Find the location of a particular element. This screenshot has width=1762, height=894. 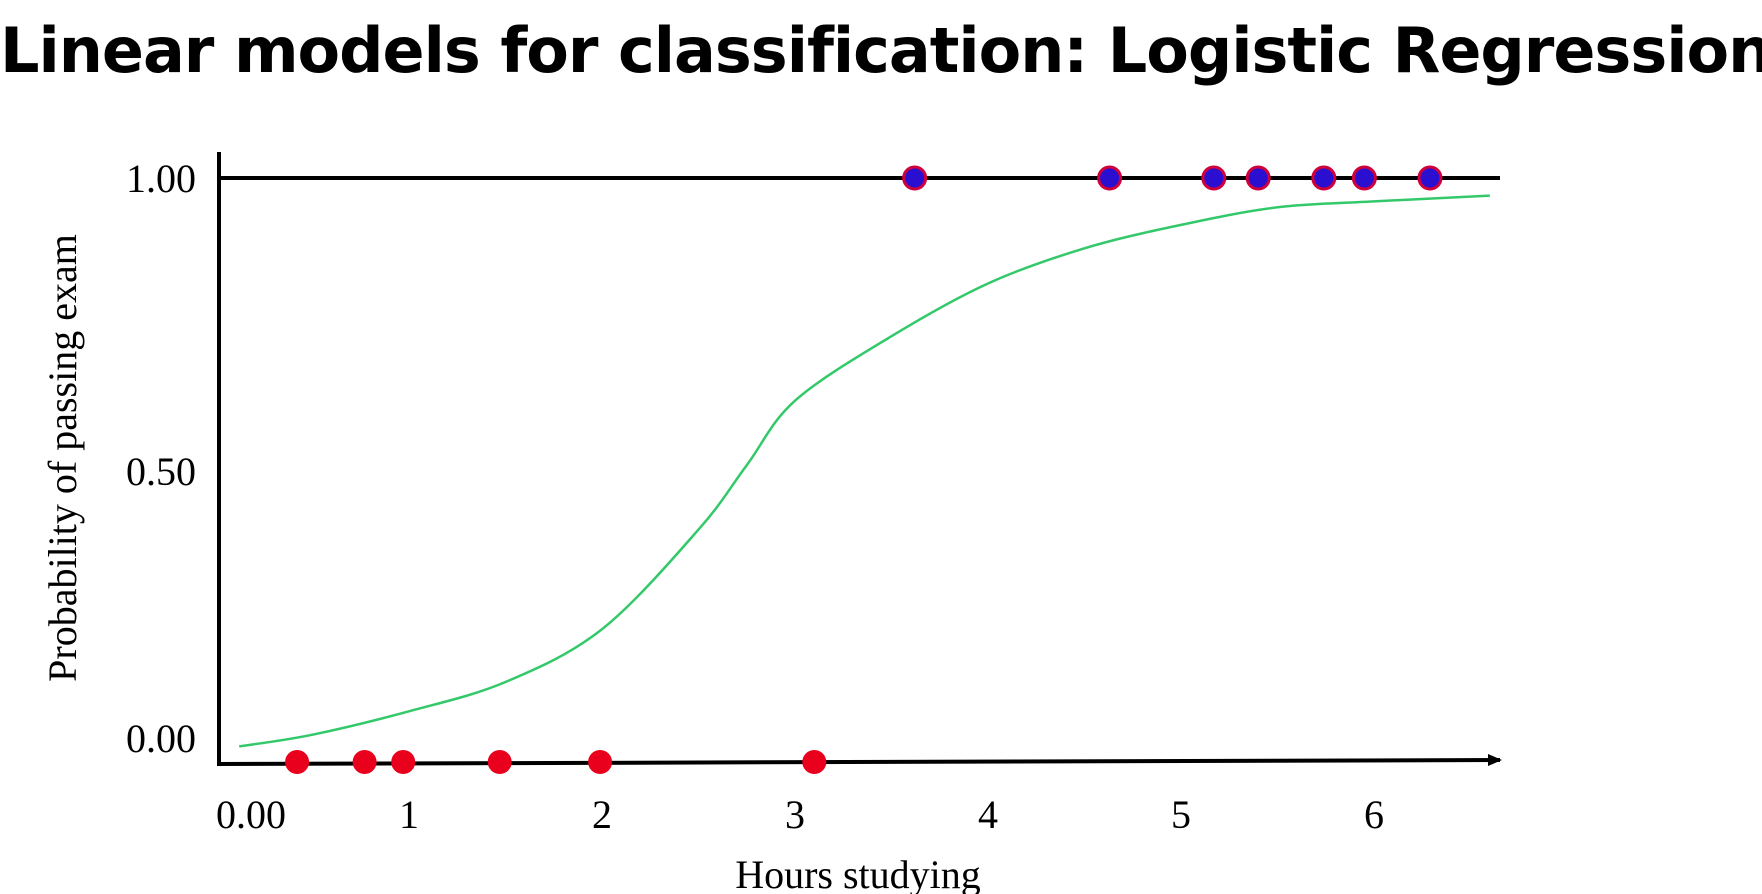

y-tick-label: 0.50 is located at coordinates (161, 471).